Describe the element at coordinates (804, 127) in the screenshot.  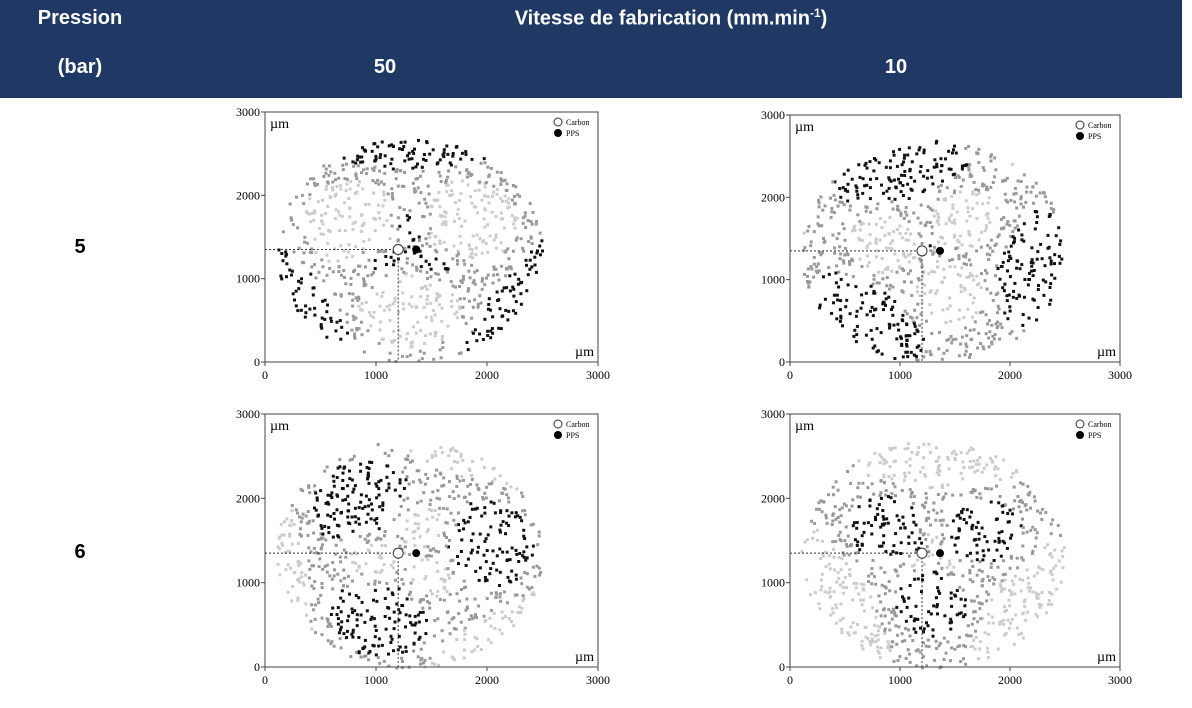
I see `y-unit: µm` at that location.